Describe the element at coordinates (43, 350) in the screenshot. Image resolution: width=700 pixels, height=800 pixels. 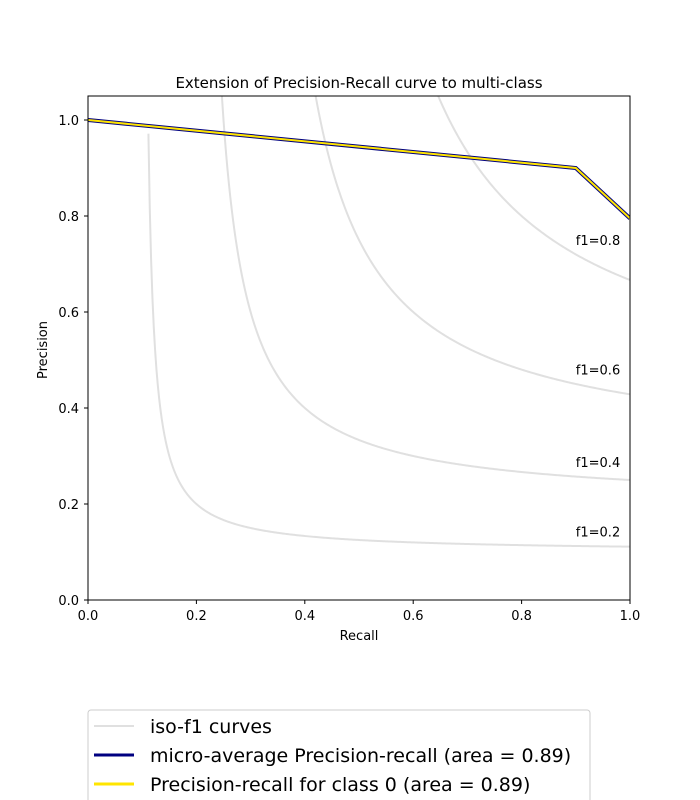
I see `y-axis-label: Precision` at that location.